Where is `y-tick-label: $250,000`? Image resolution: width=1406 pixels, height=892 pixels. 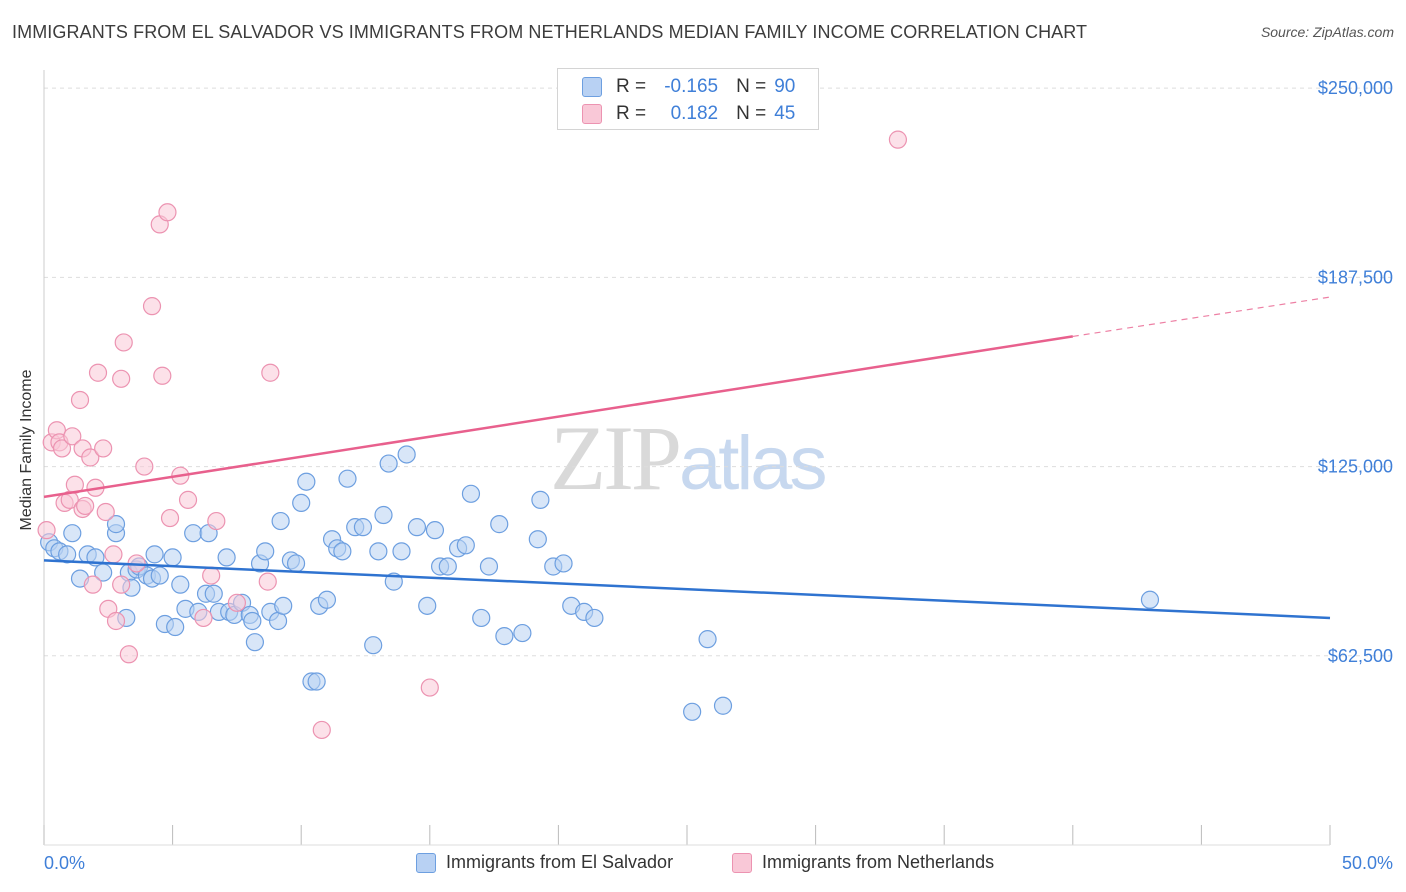 y-tick-label: $250,000 is located at coordinates (1355, 88).